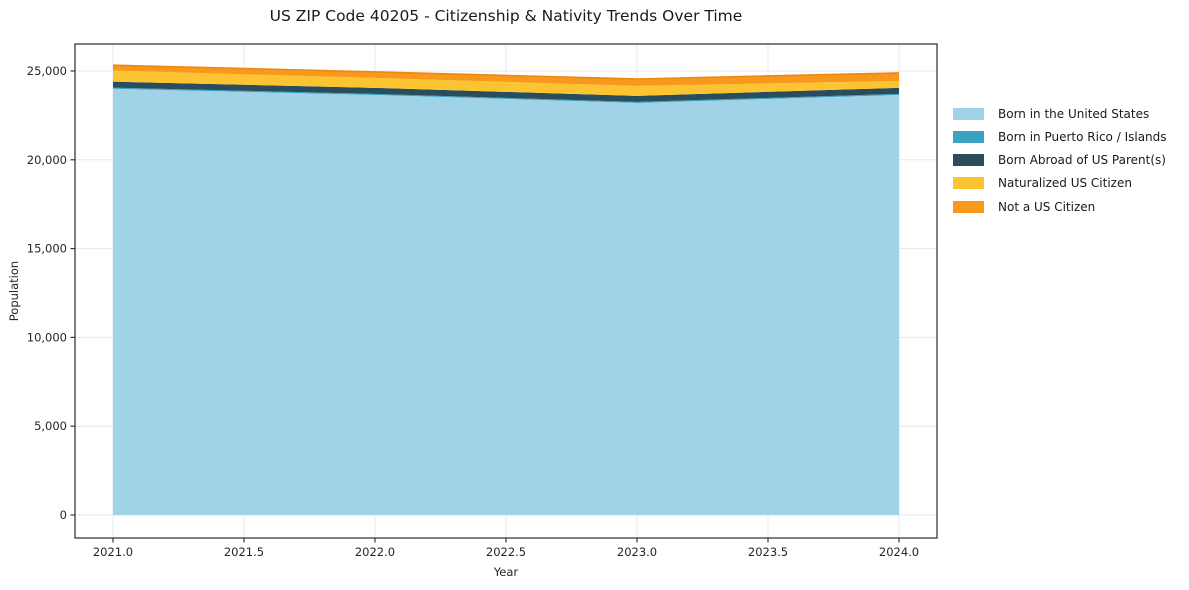 This screenshot has height=590, width=1189. I want to click on legend-item: Born in the United States, so click(1060, 113).